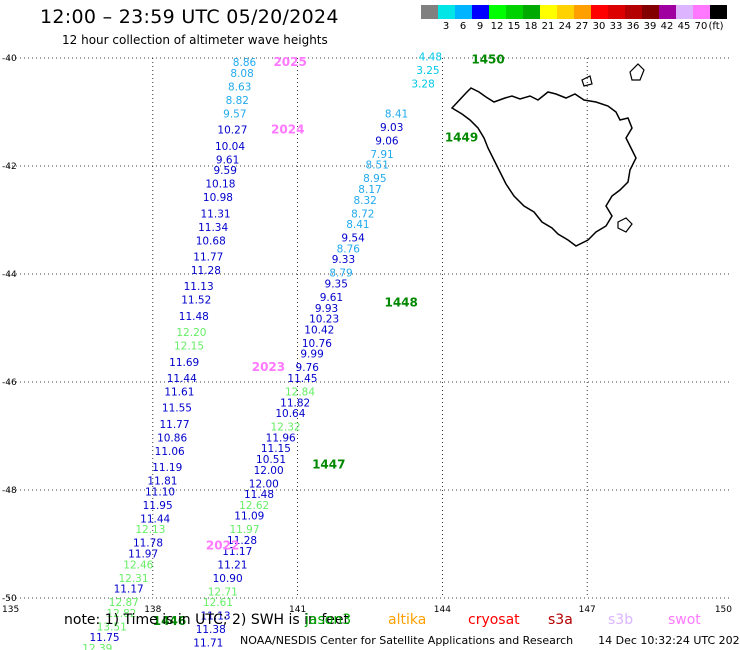 Image resolution: width=740 pixels, height=650 pixels. Describe the element at coordinates (228, 579) in the screenshot. I see `swh-label: 10.90` at that location.